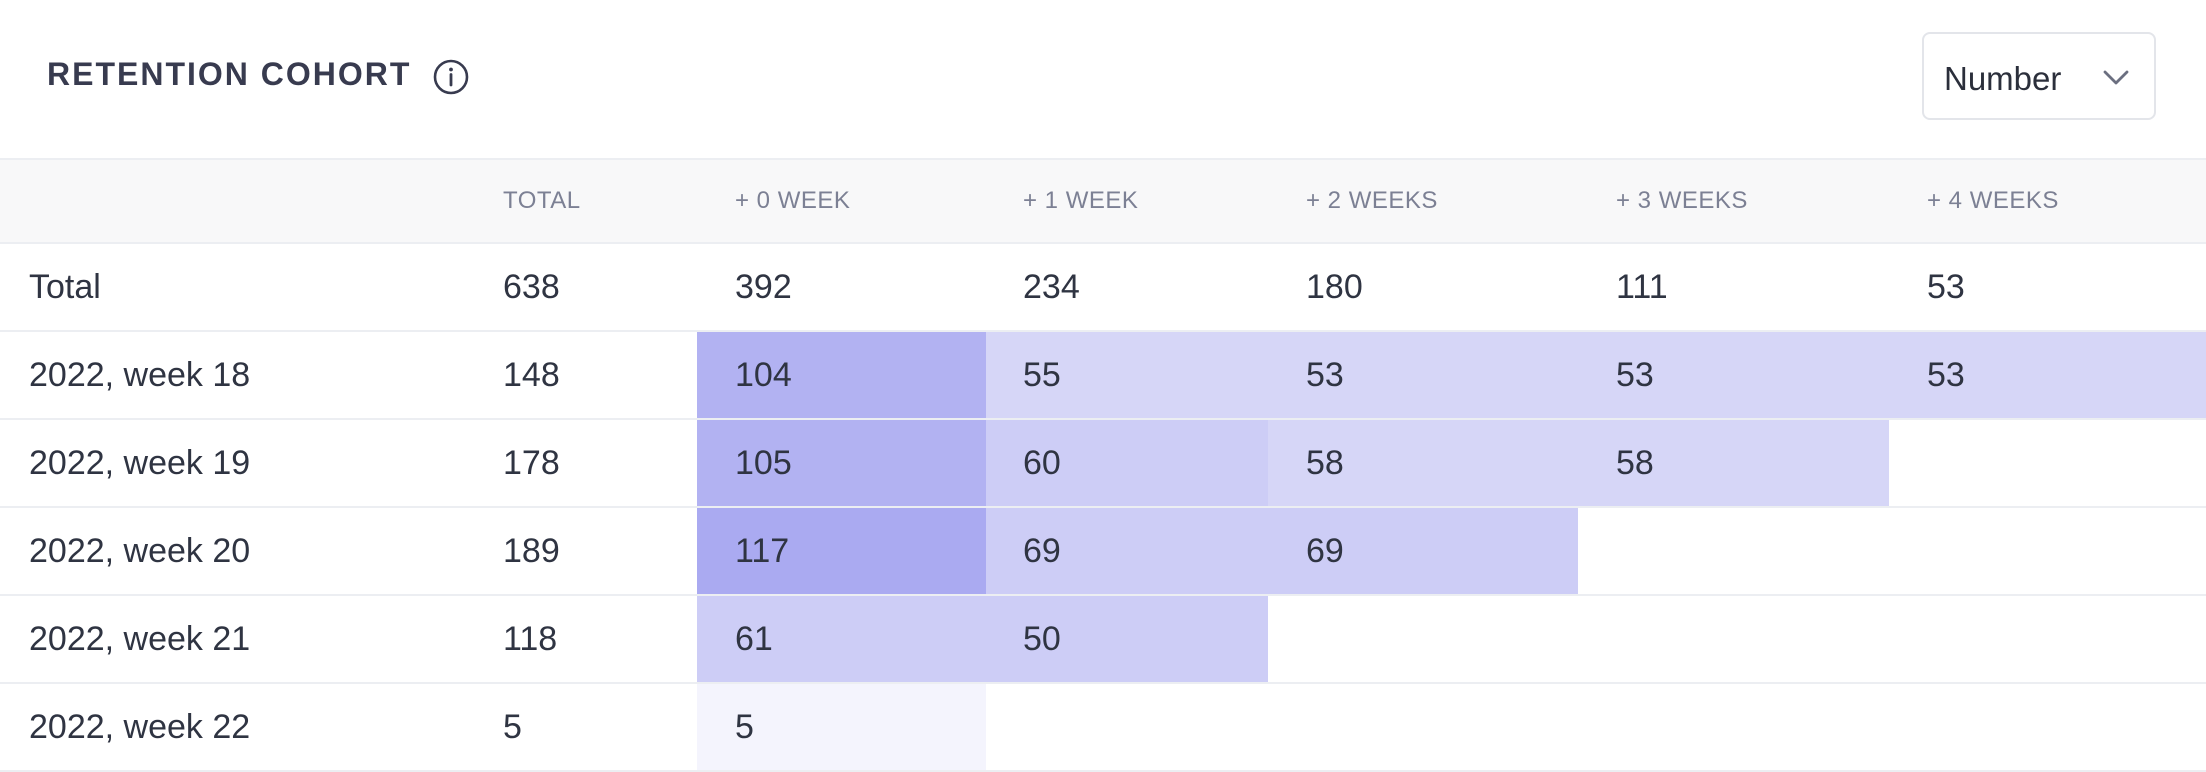  I want to click on cell-week-3: 58, so click(1733, 463).